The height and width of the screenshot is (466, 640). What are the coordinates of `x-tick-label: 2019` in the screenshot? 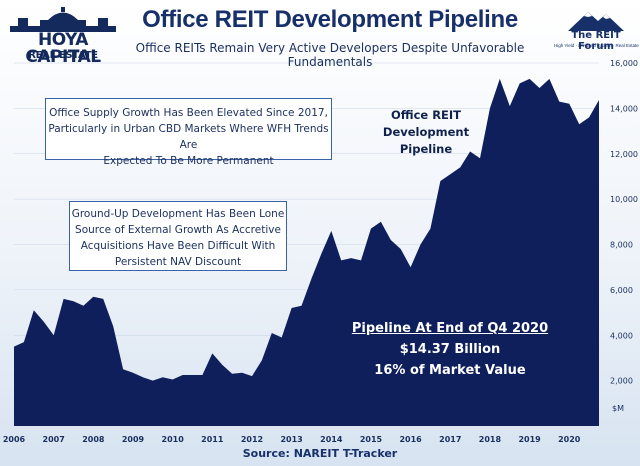 It's located at (529, 439).